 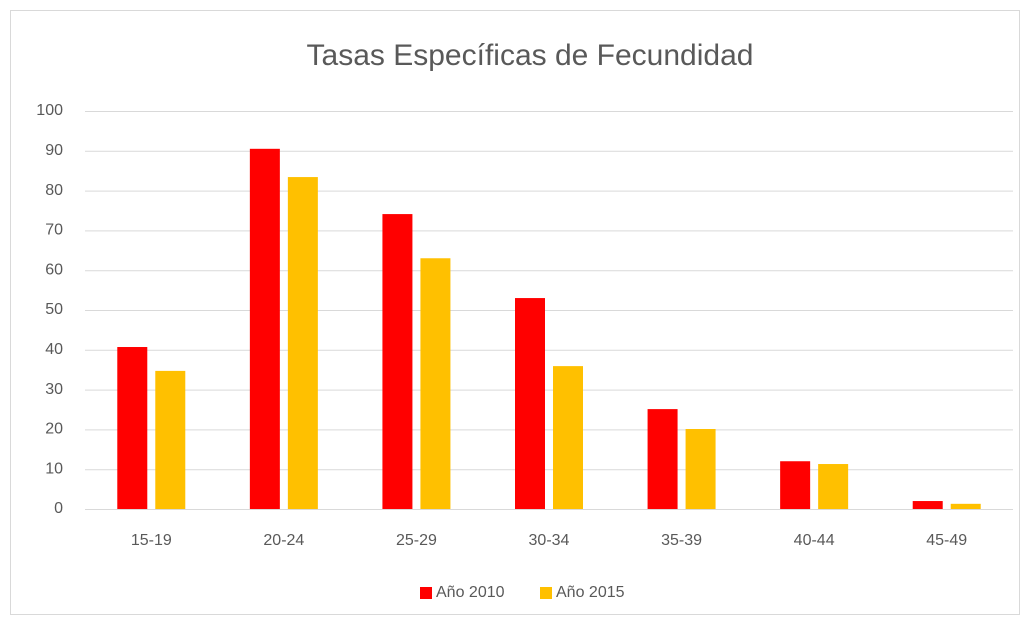 What do you see at coordinates (58, 508) in the screenshot?
I see `y-tick-label: 0` at bounding box center [58, 508].